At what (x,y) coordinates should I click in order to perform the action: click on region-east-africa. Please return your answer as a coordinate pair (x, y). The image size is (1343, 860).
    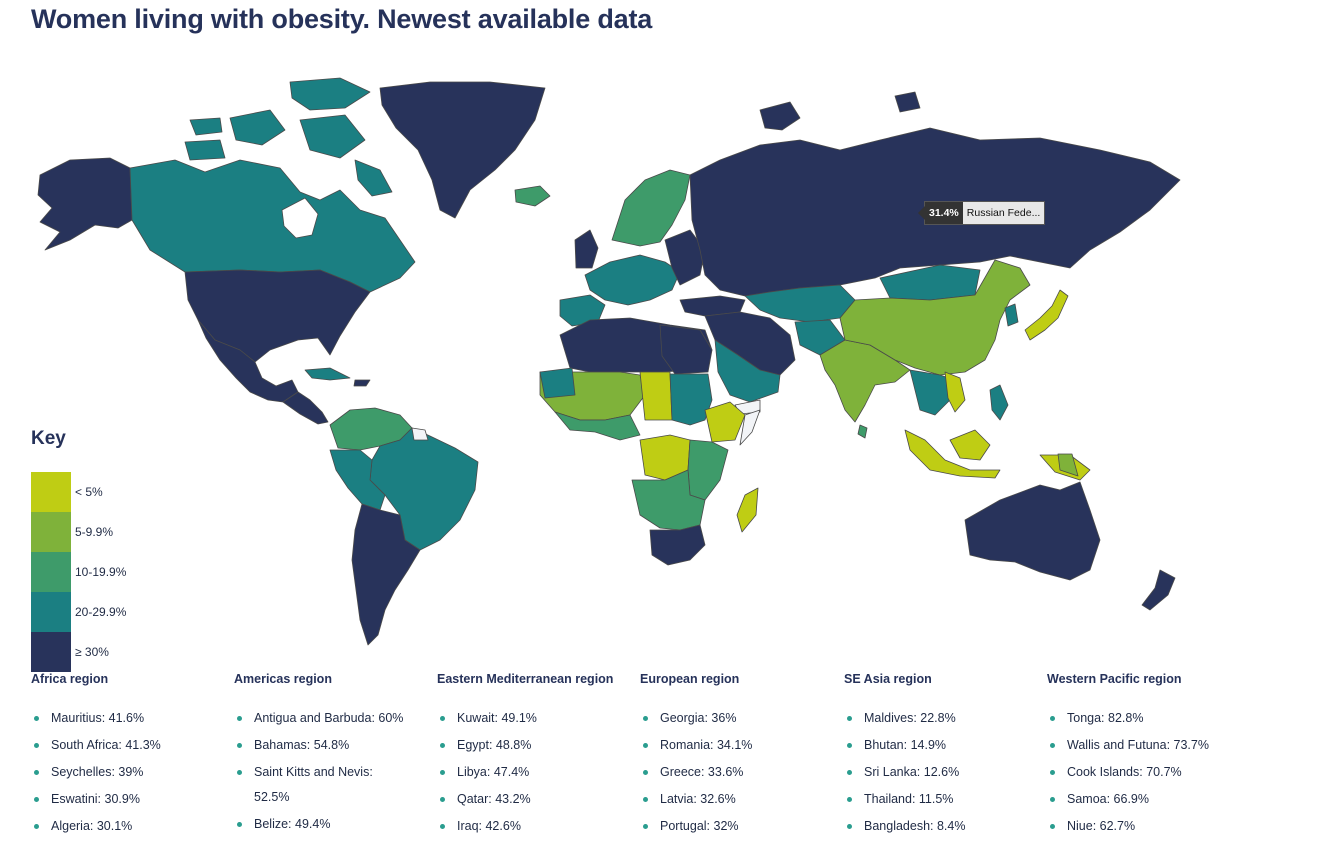
    Looking at the image, I should click on (708, 470).